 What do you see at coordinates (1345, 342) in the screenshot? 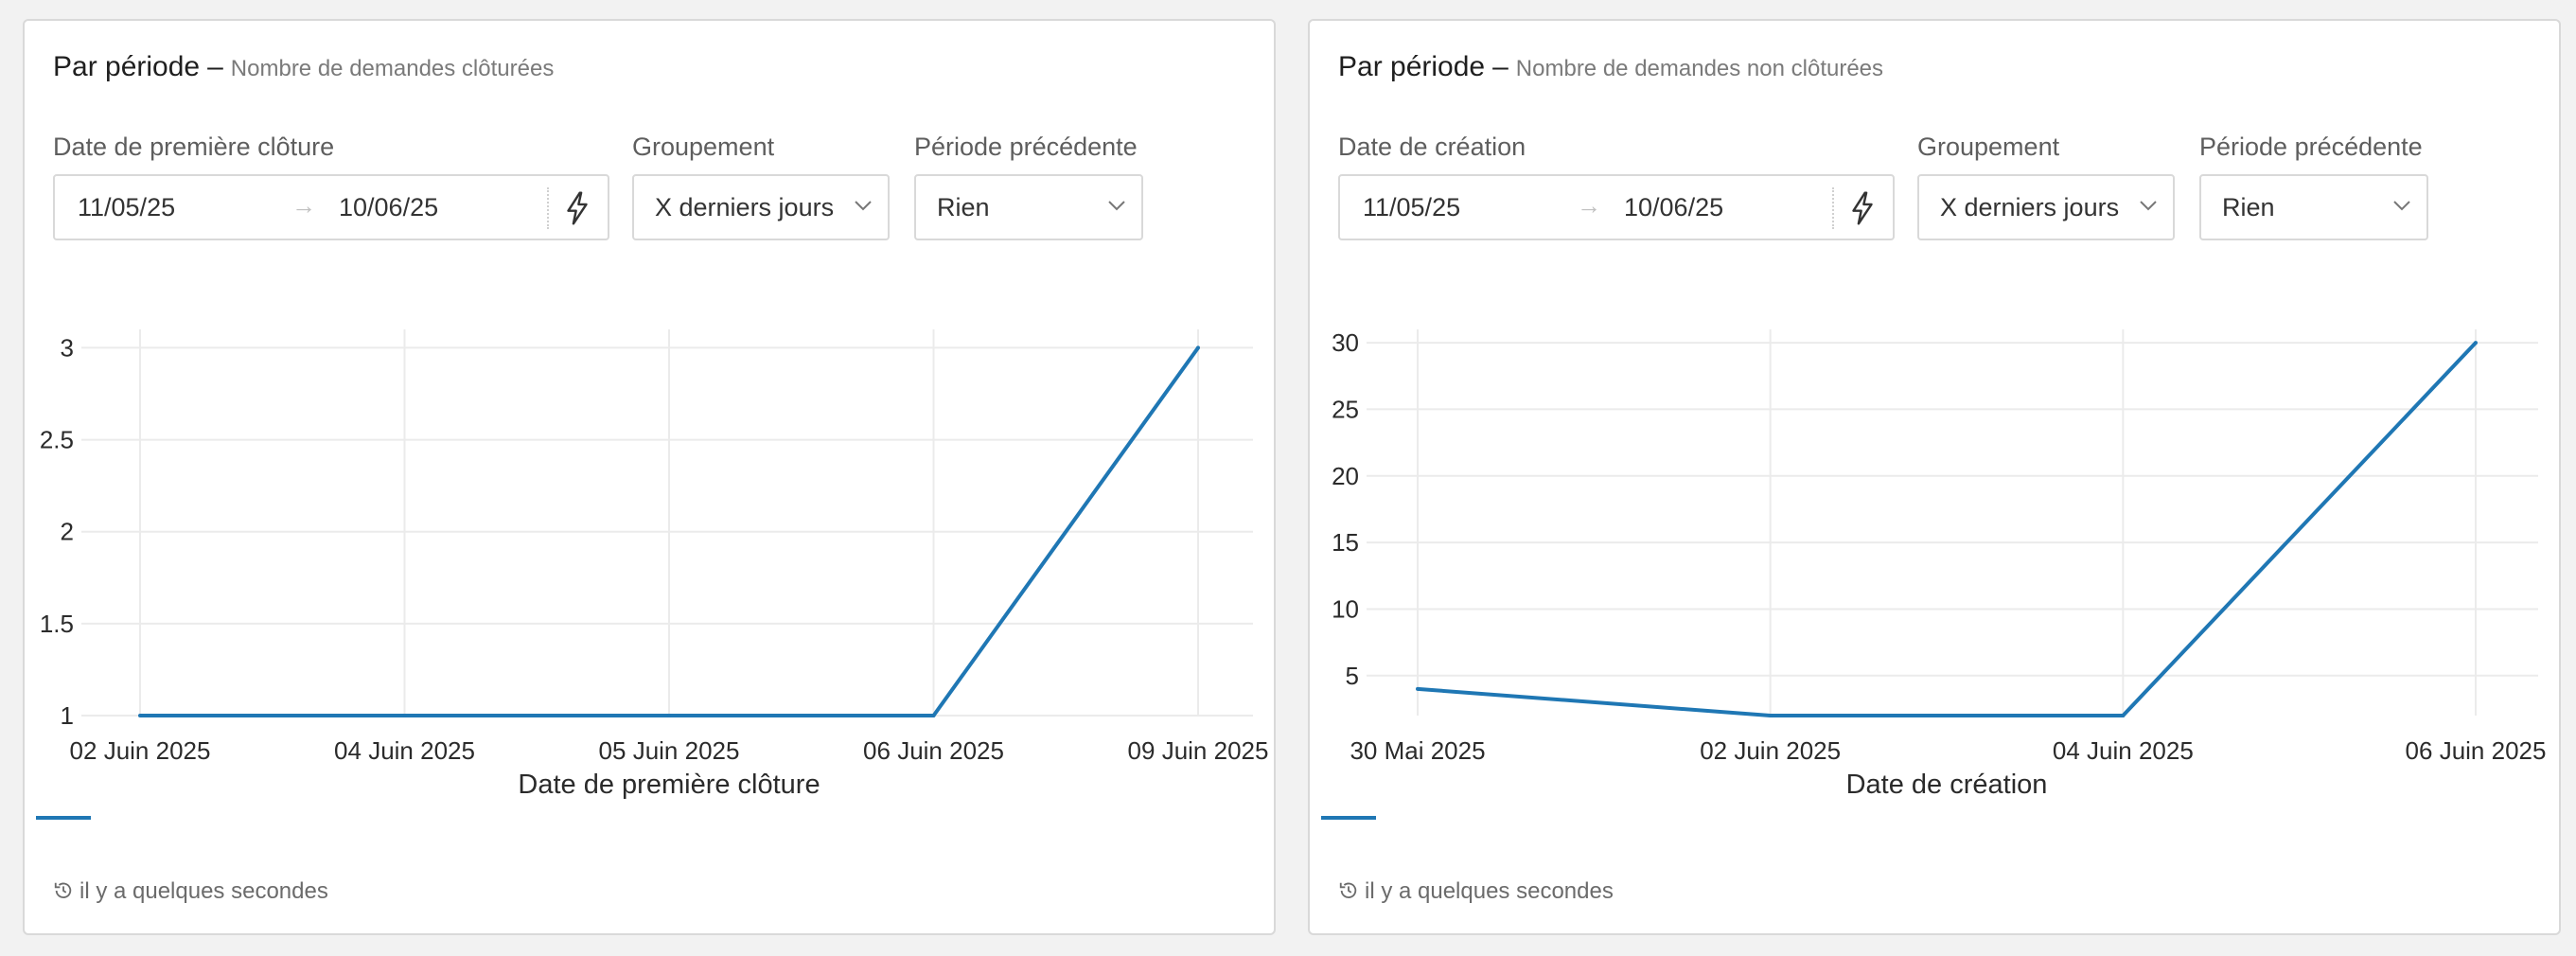
I see `y-tick-label: 30` at bounding box center [1345, 342].